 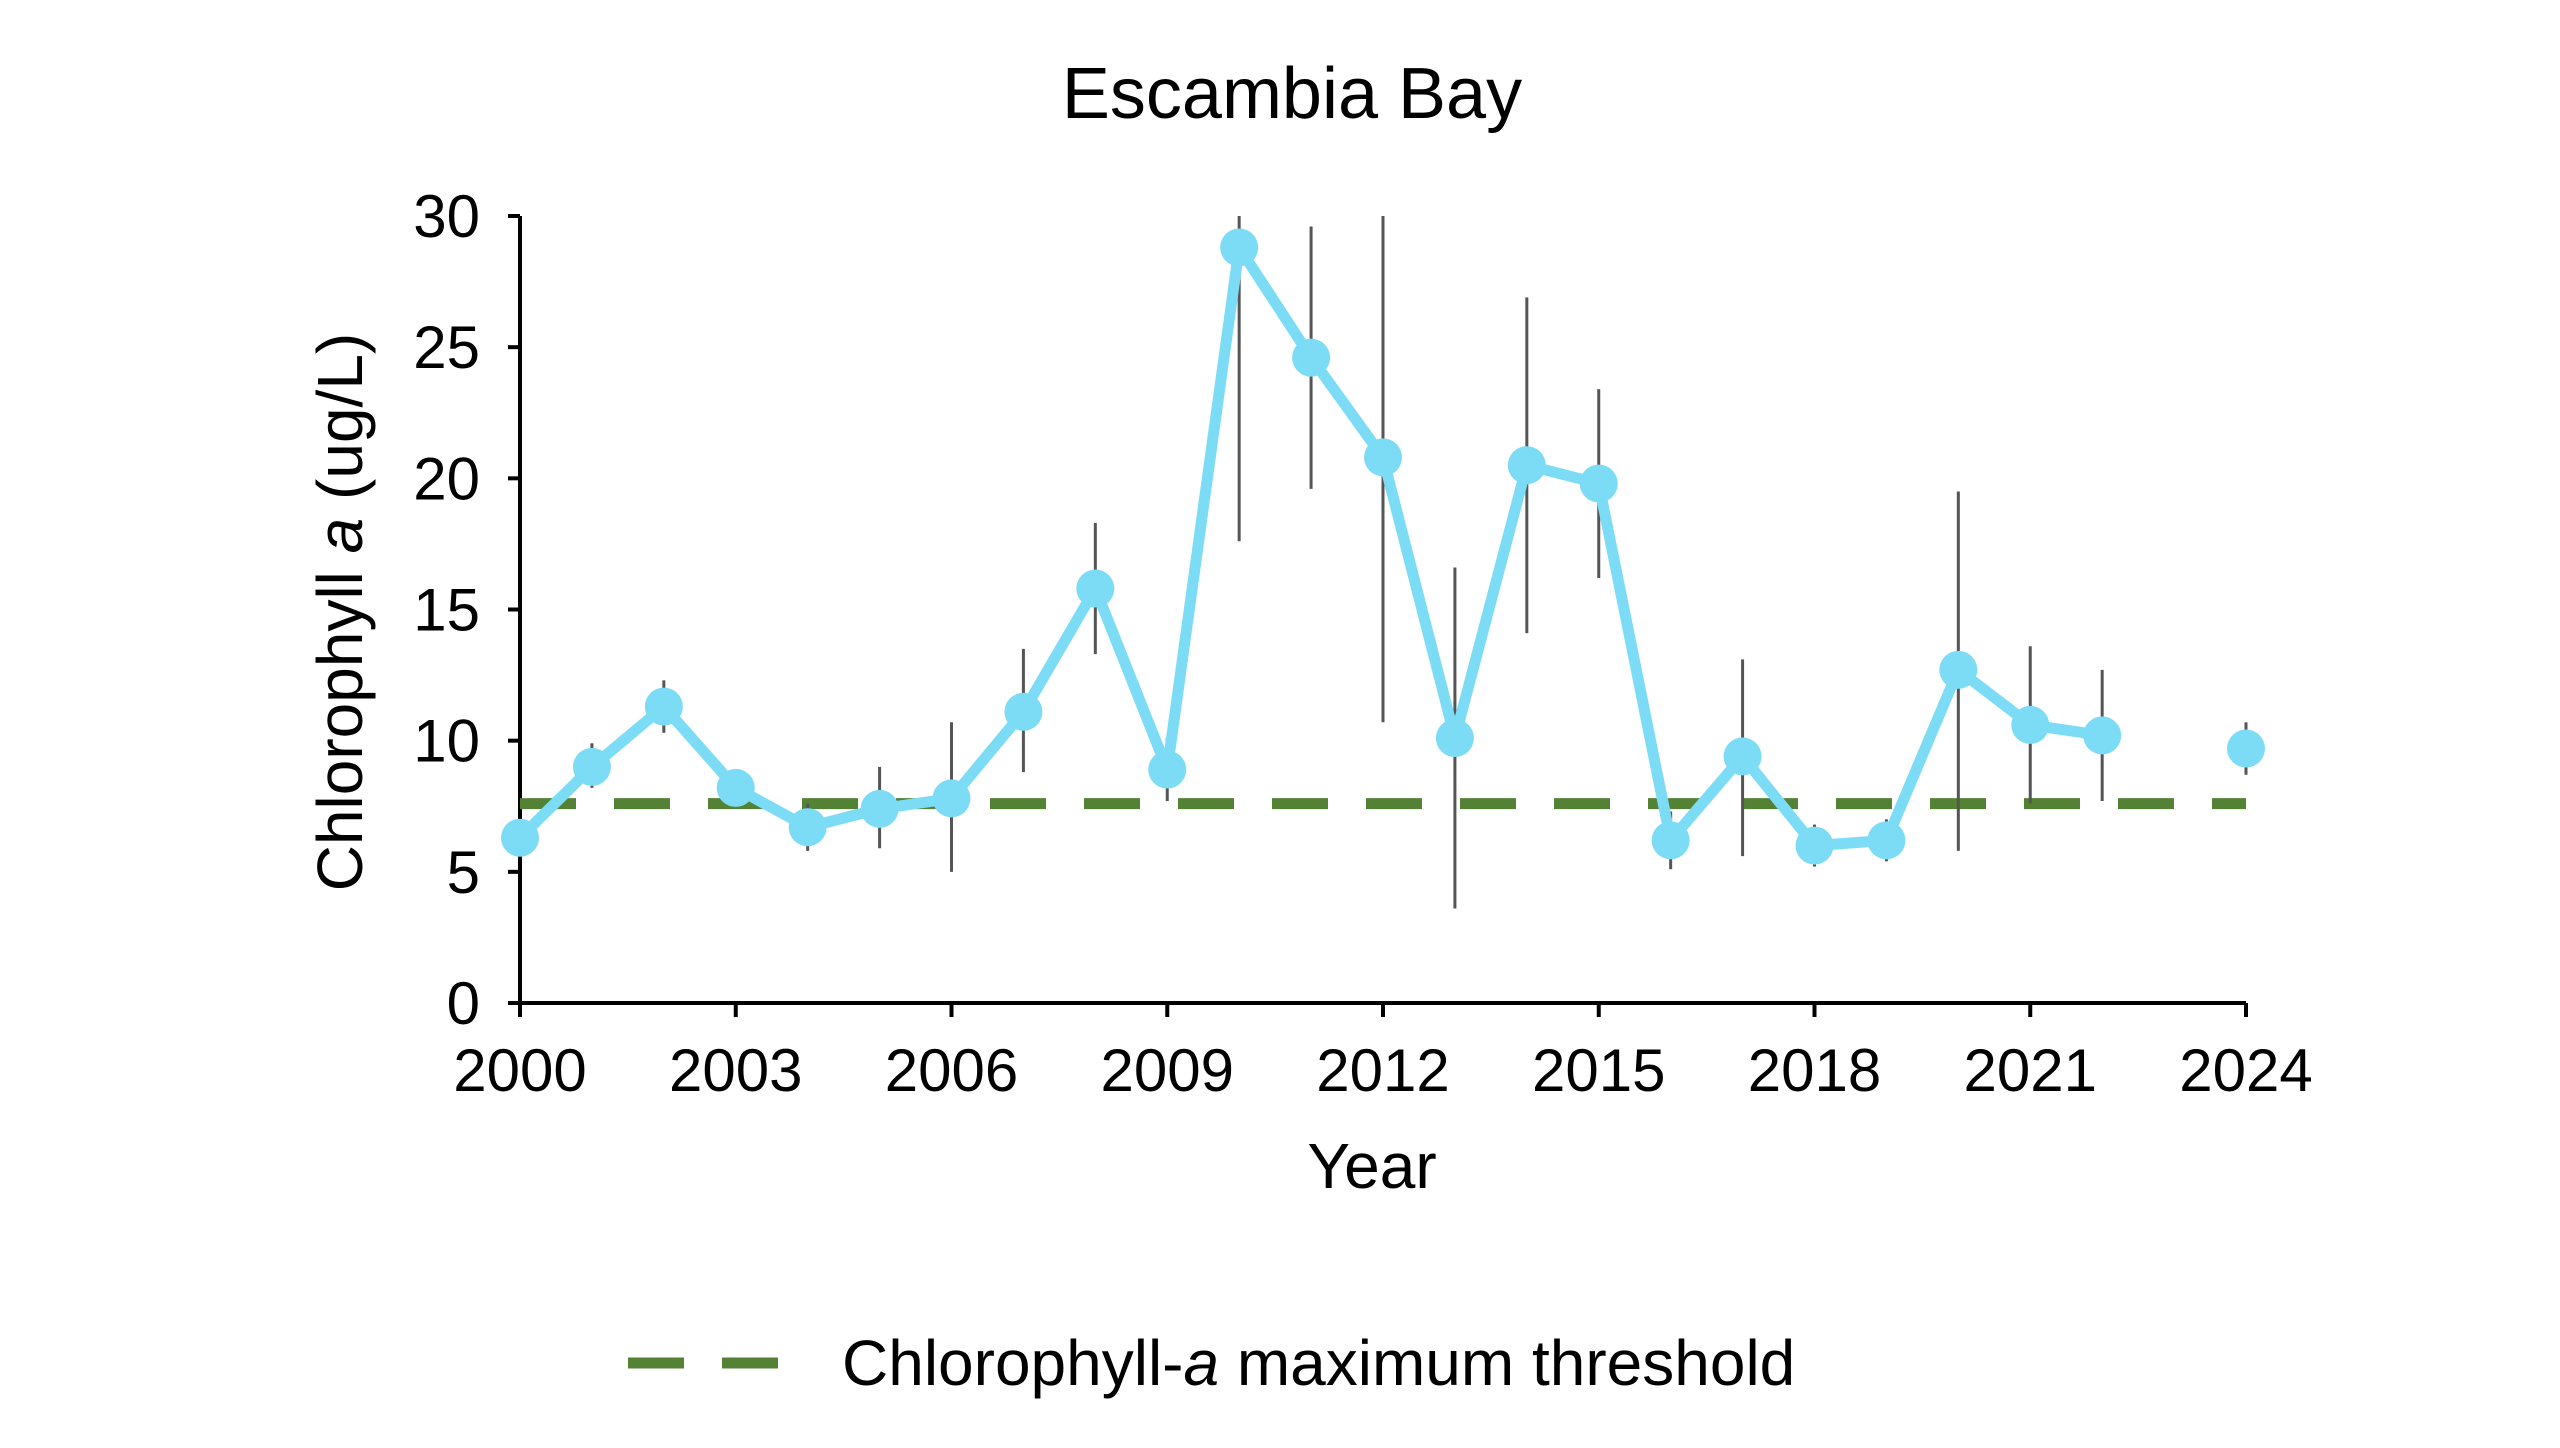 I want to click on legend-label-italic: a, so click(x=1201, y=1363).